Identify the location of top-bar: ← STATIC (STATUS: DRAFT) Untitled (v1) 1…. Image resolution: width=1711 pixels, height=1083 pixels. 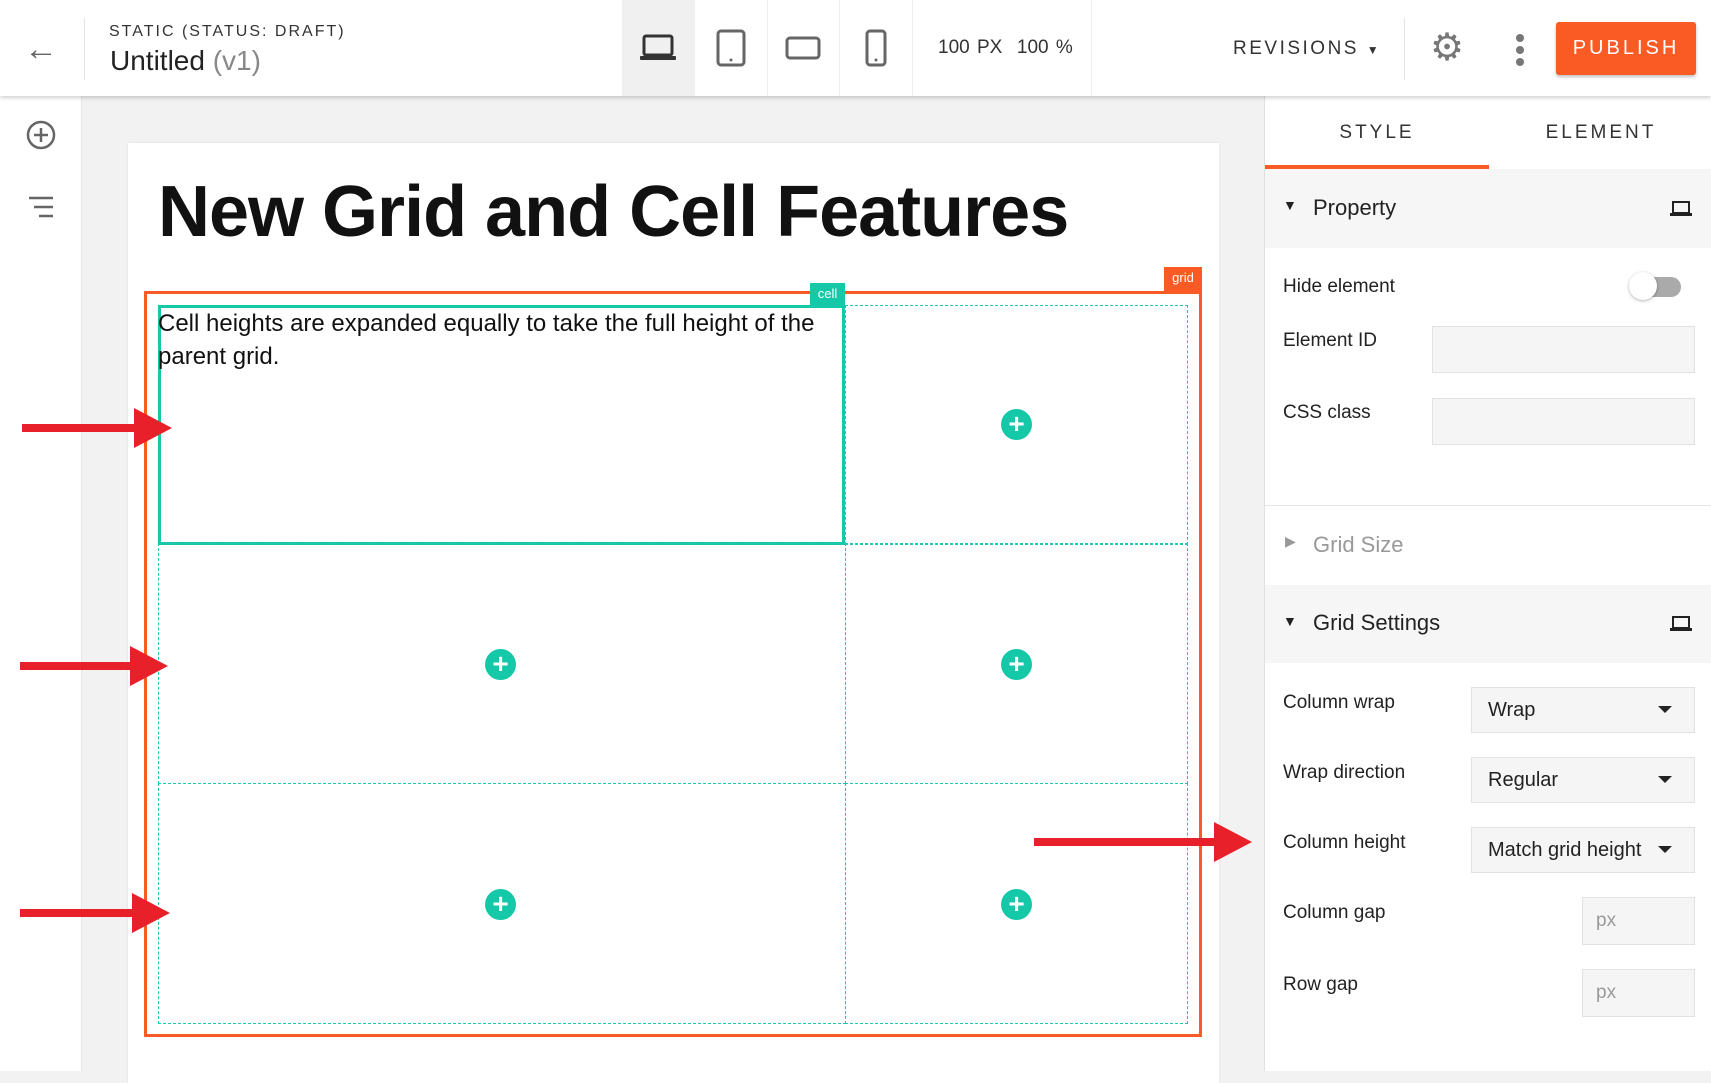
(855, 48).